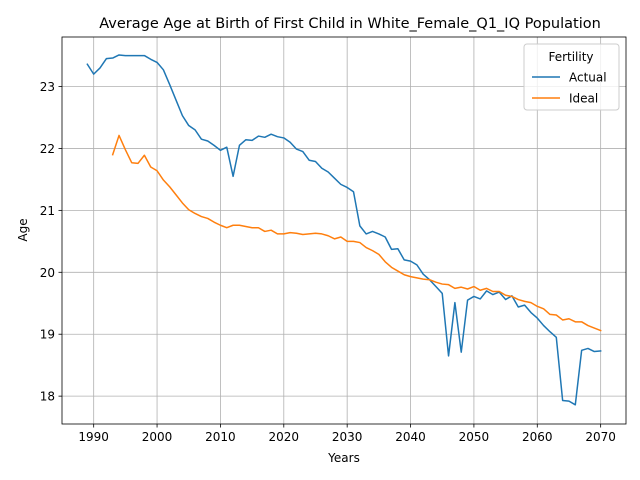  I want to click on x-tick-label: 2050, so click(474, 437).